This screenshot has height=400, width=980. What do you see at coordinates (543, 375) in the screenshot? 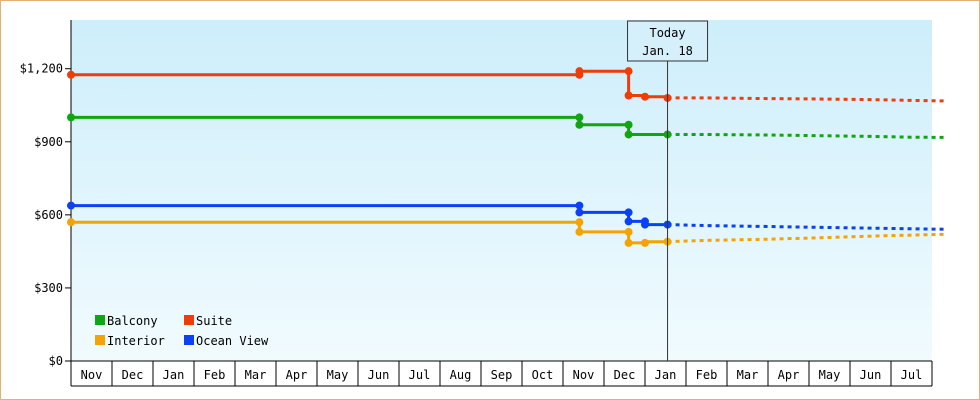
I see `x-tick-label: Oct` at bounding box center [543, 375].